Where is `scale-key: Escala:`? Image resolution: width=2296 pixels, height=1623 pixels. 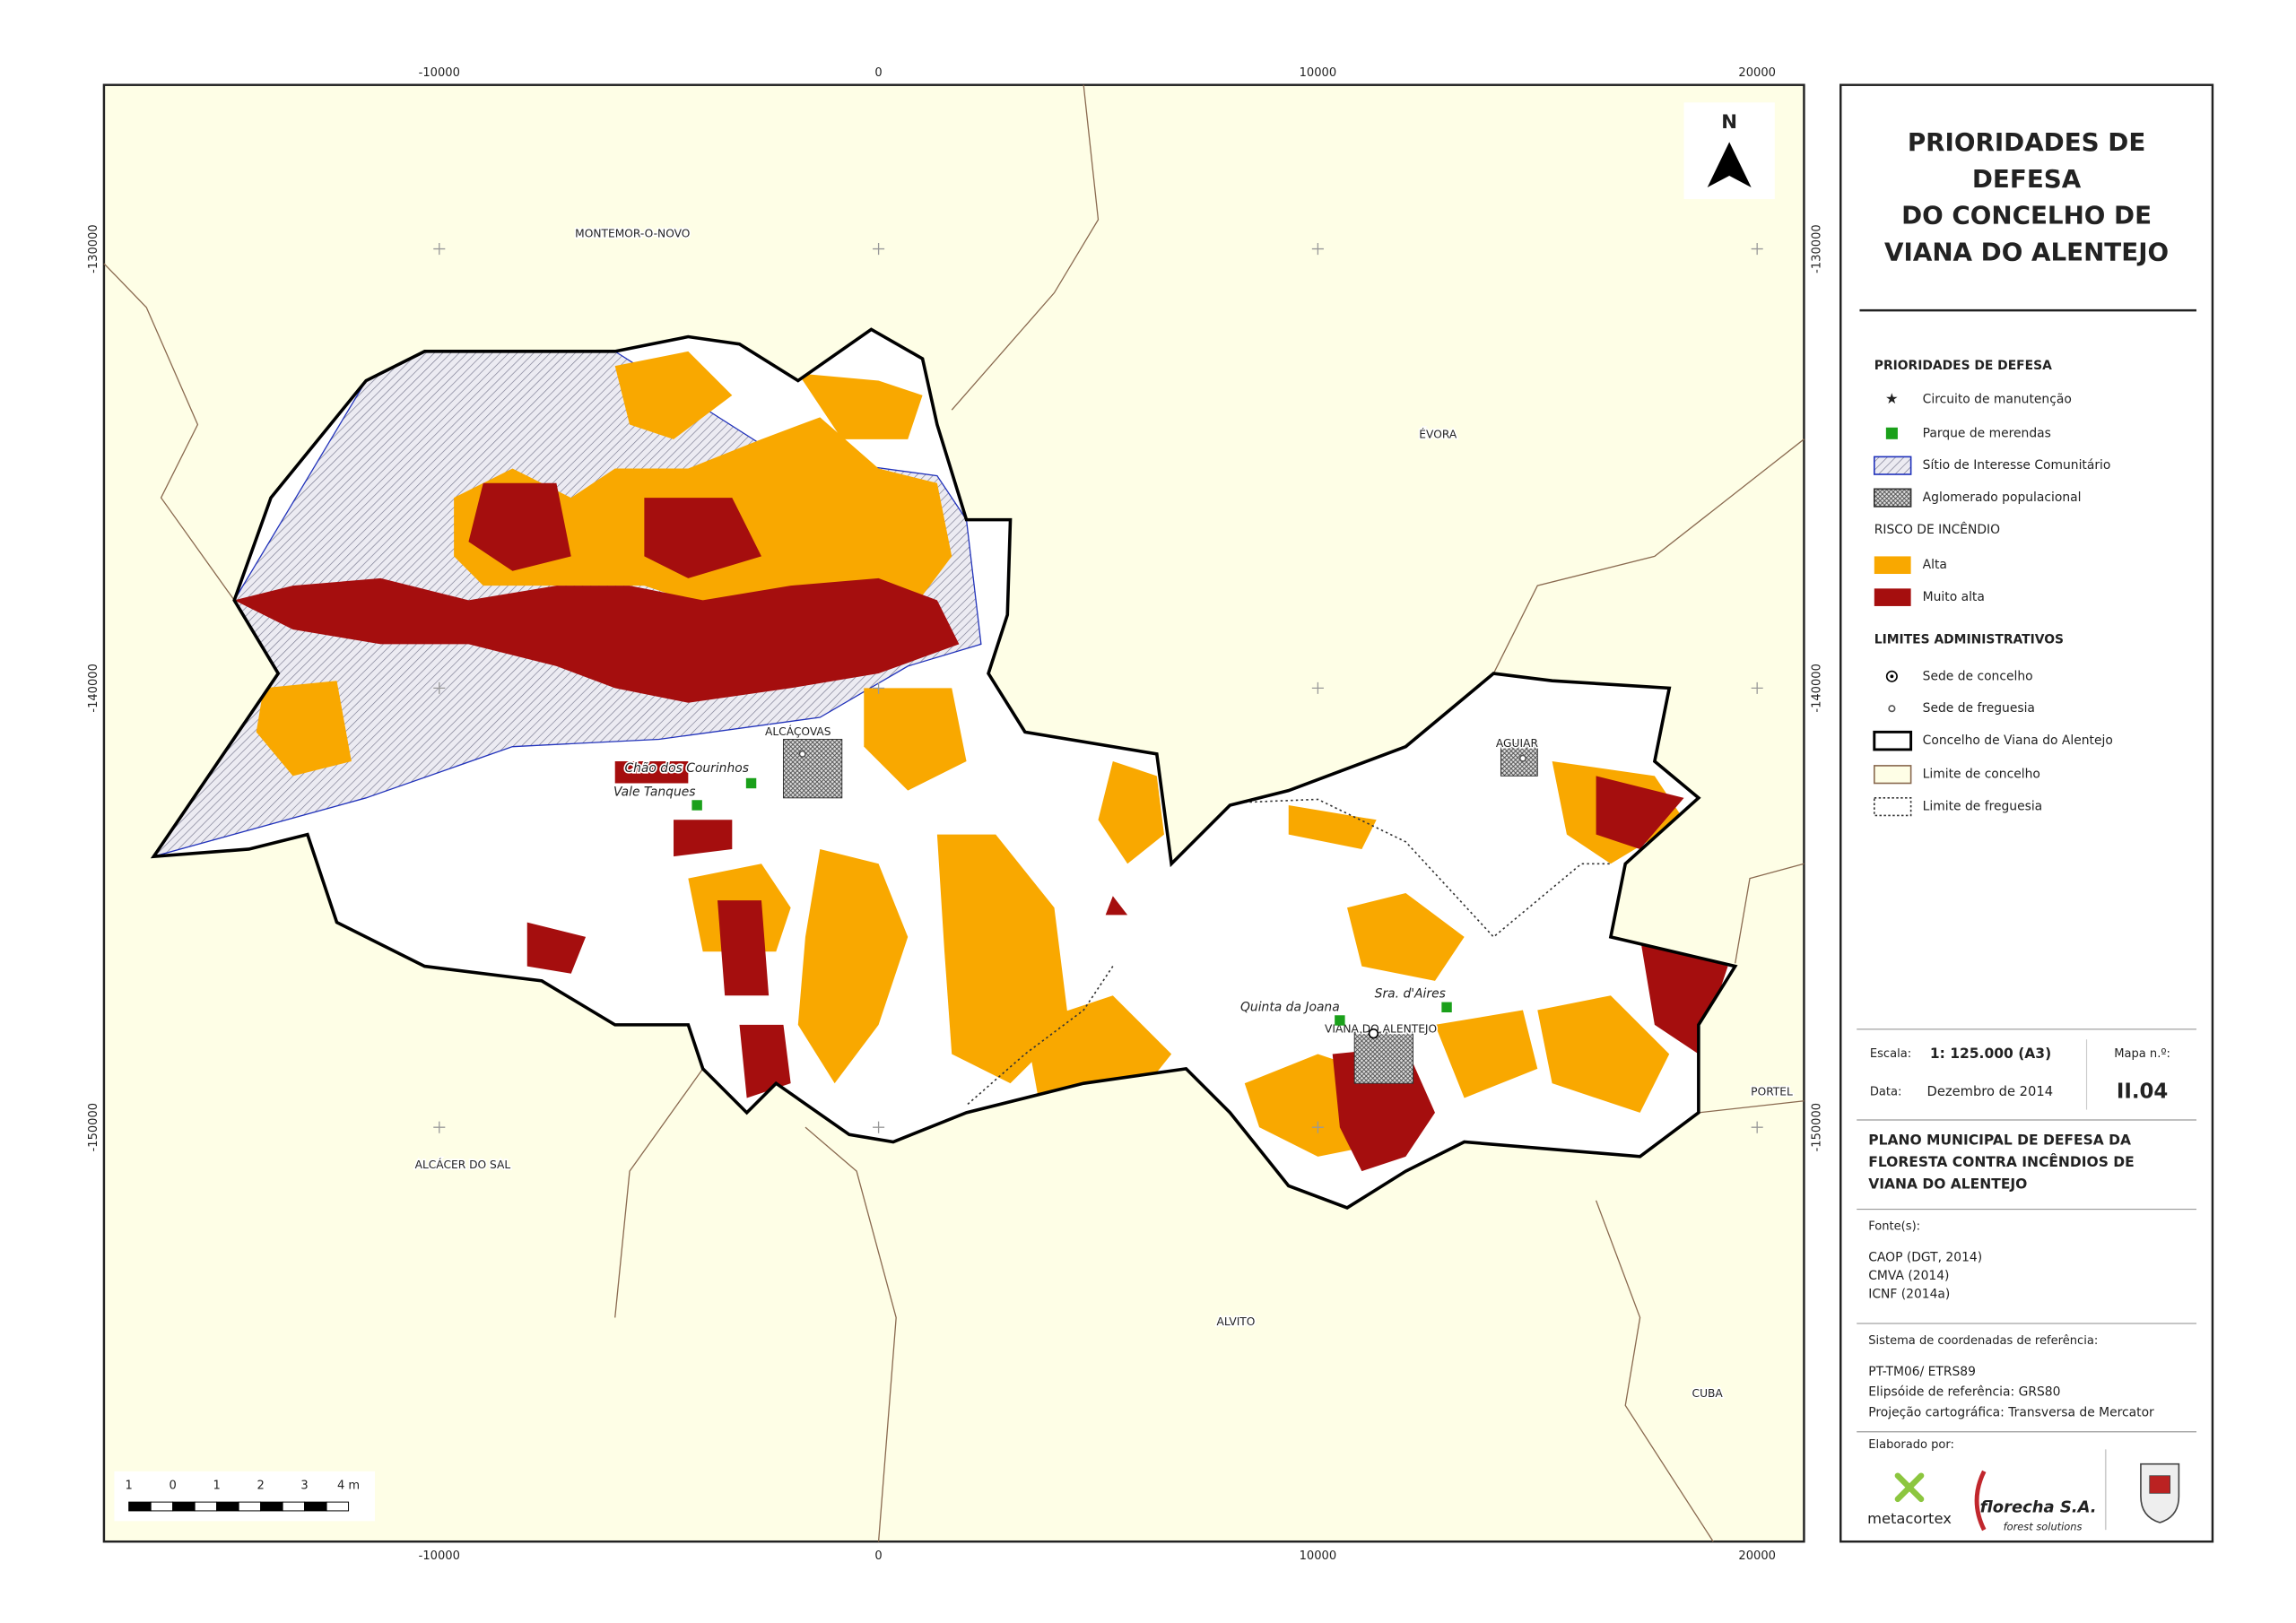 scale-key: Escala: is located at coordinates (1890, 1054).